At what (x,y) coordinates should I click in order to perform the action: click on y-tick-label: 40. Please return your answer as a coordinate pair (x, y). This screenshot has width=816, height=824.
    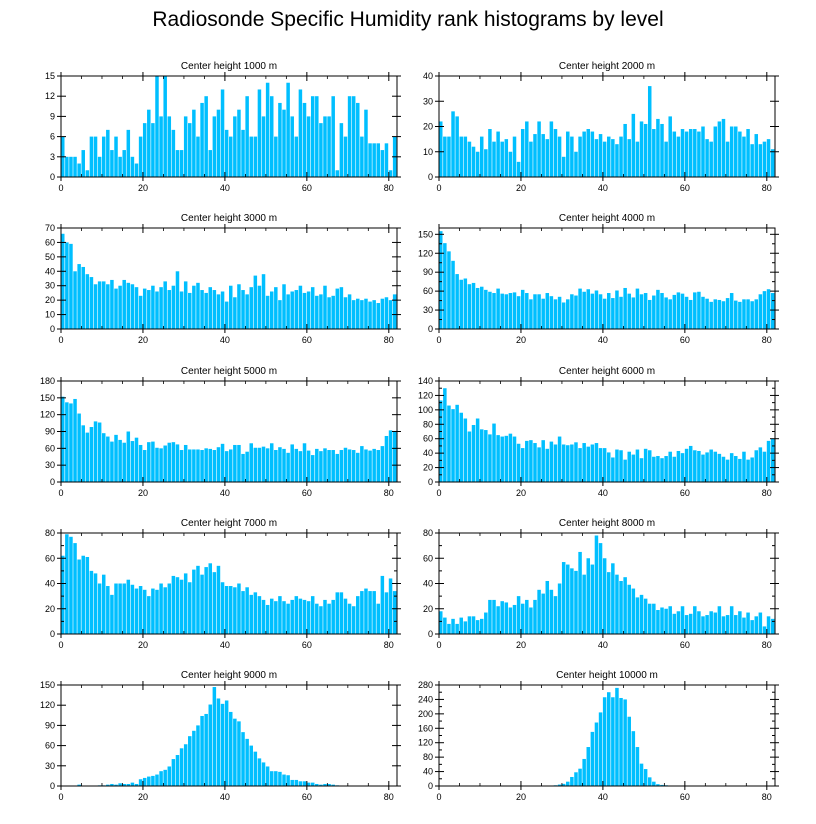
    Looking at the image, I should click on (50, 271).